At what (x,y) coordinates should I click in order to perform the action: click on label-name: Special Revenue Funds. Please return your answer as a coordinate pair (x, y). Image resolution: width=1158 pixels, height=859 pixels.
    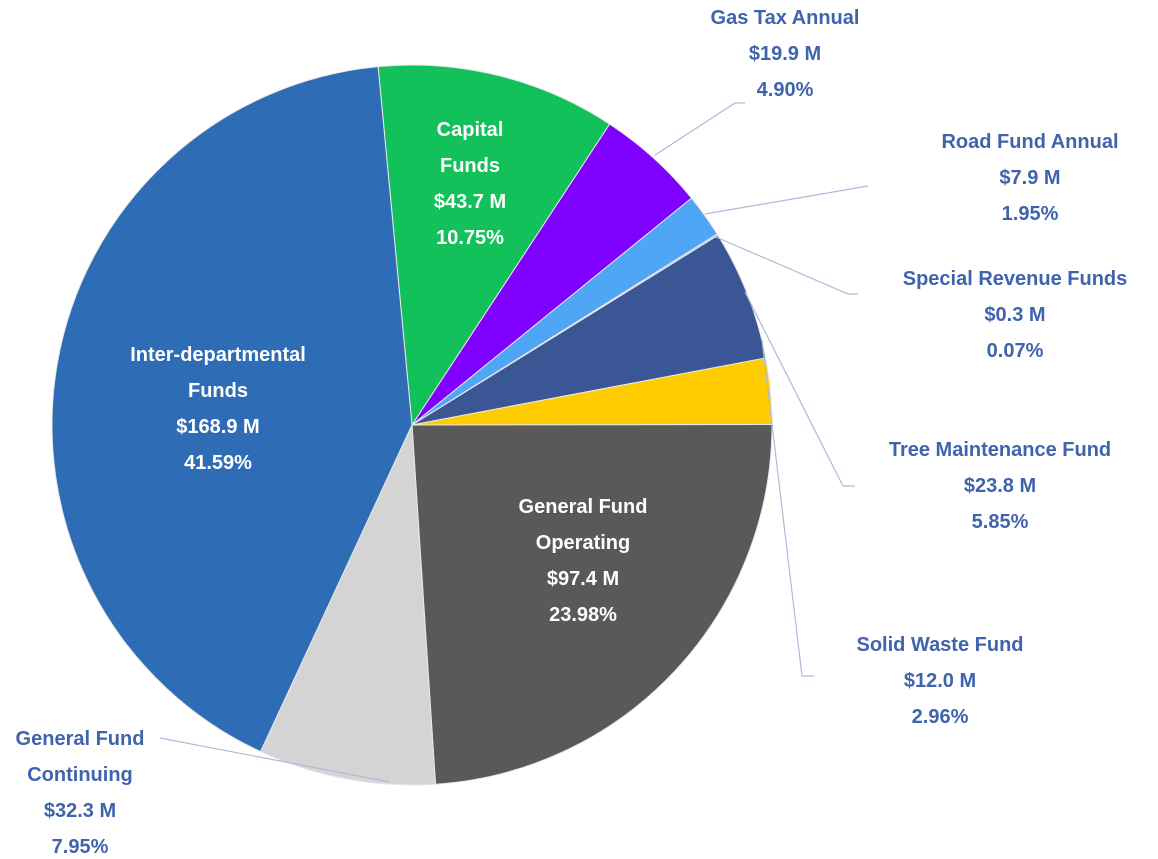
    Looking at the image, I should click on (1015, 279).